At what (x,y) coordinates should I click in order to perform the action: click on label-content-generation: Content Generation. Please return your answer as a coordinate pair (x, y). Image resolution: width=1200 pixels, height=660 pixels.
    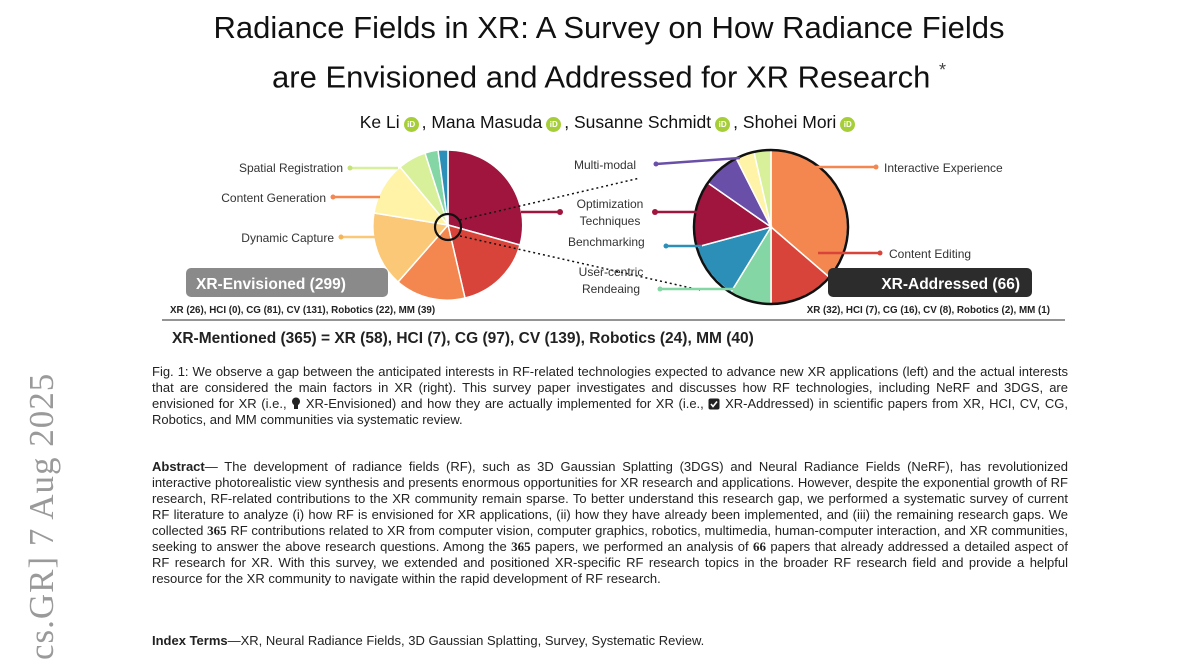
    Looking at the image, I should click on (273, 198).